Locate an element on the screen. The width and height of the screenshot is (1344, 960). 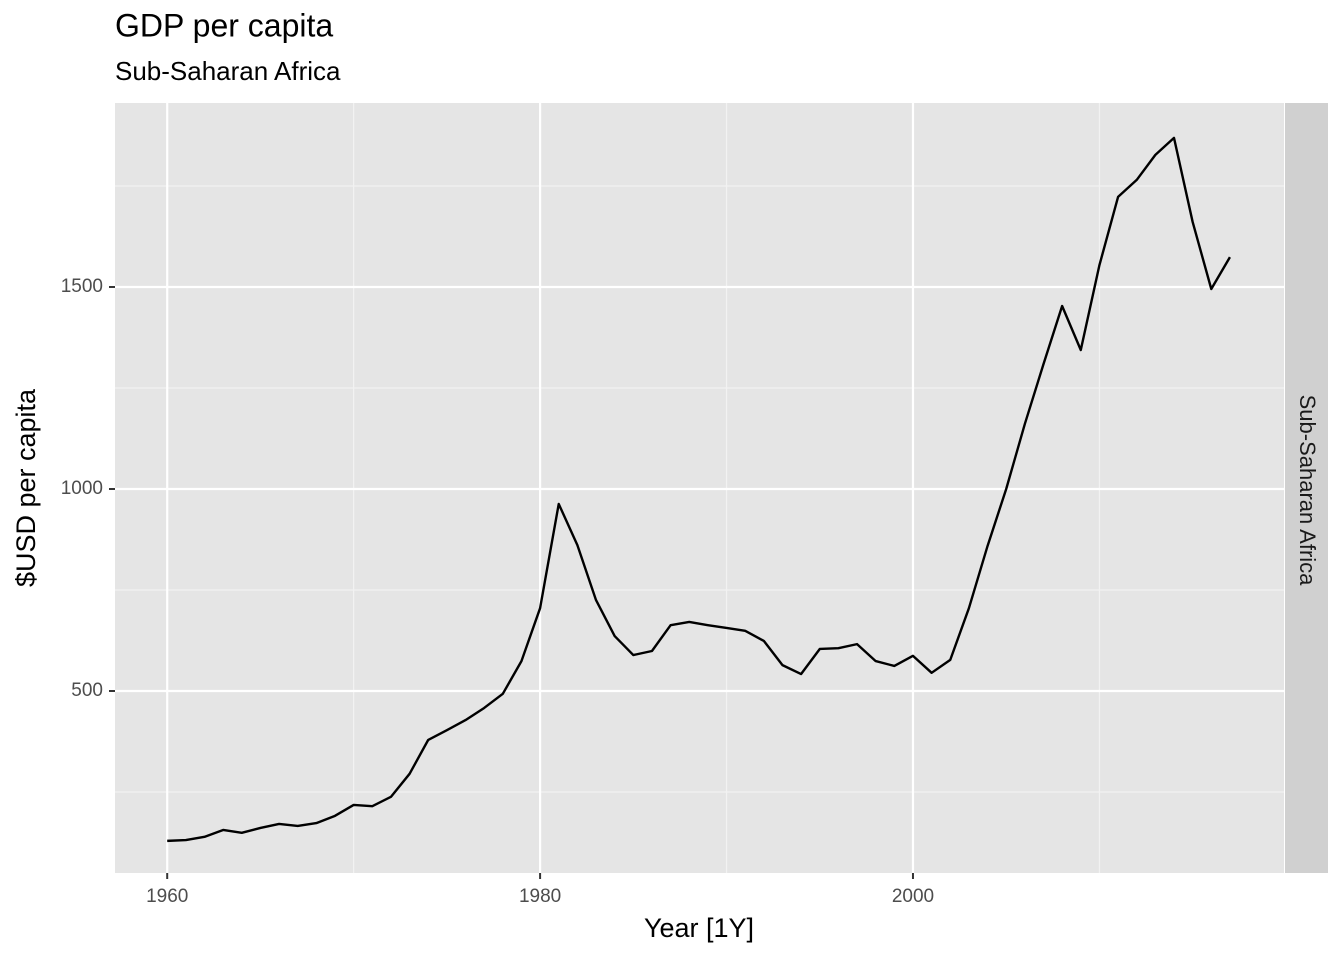
y-axis-label: $USD per capita is located at coordinates (26, 487).